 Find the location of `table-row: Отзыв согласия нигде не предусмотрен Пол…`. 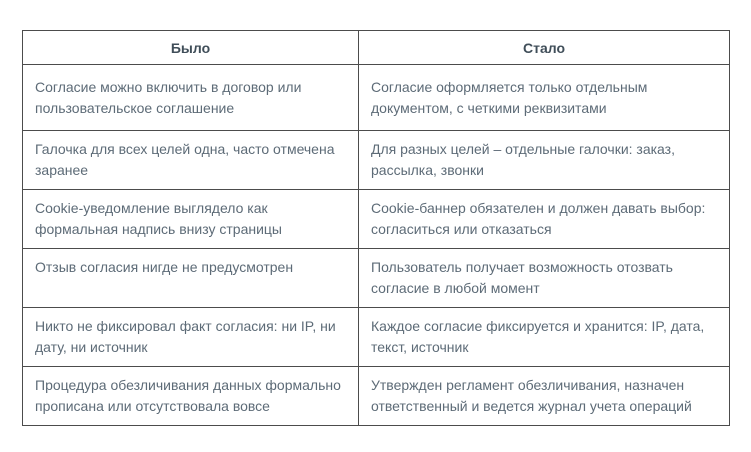

table-row: Отзыв согласия нигде не предусмотрен Пол… is located at coordinates (376, 278).